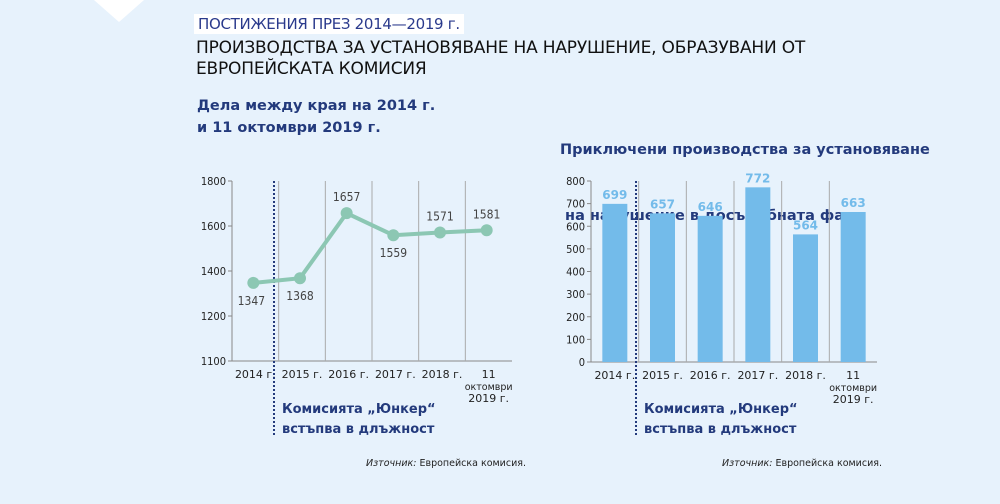 This screenshot has height=504, width=1000. Describe the element at coordinates (662, 204) in the screenshot. I see `bar-label: 657` at that location.